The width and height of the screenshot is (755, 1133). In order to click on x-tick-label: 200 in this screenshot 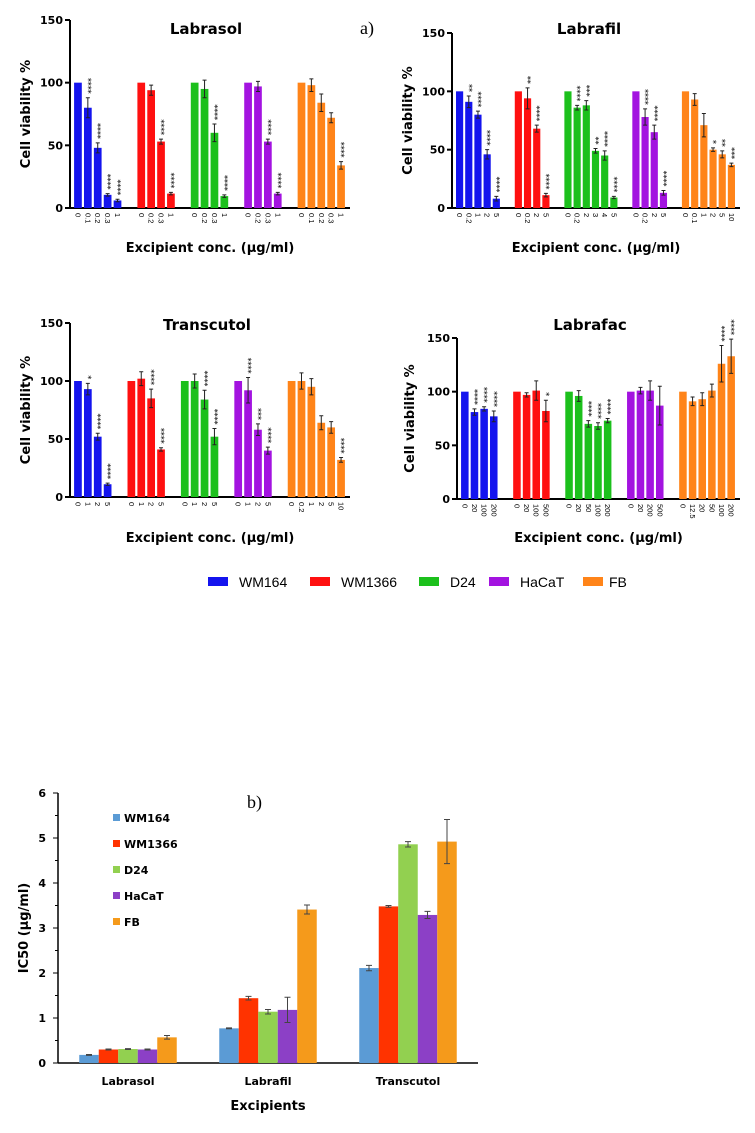, I will do `click(607, 510)`.